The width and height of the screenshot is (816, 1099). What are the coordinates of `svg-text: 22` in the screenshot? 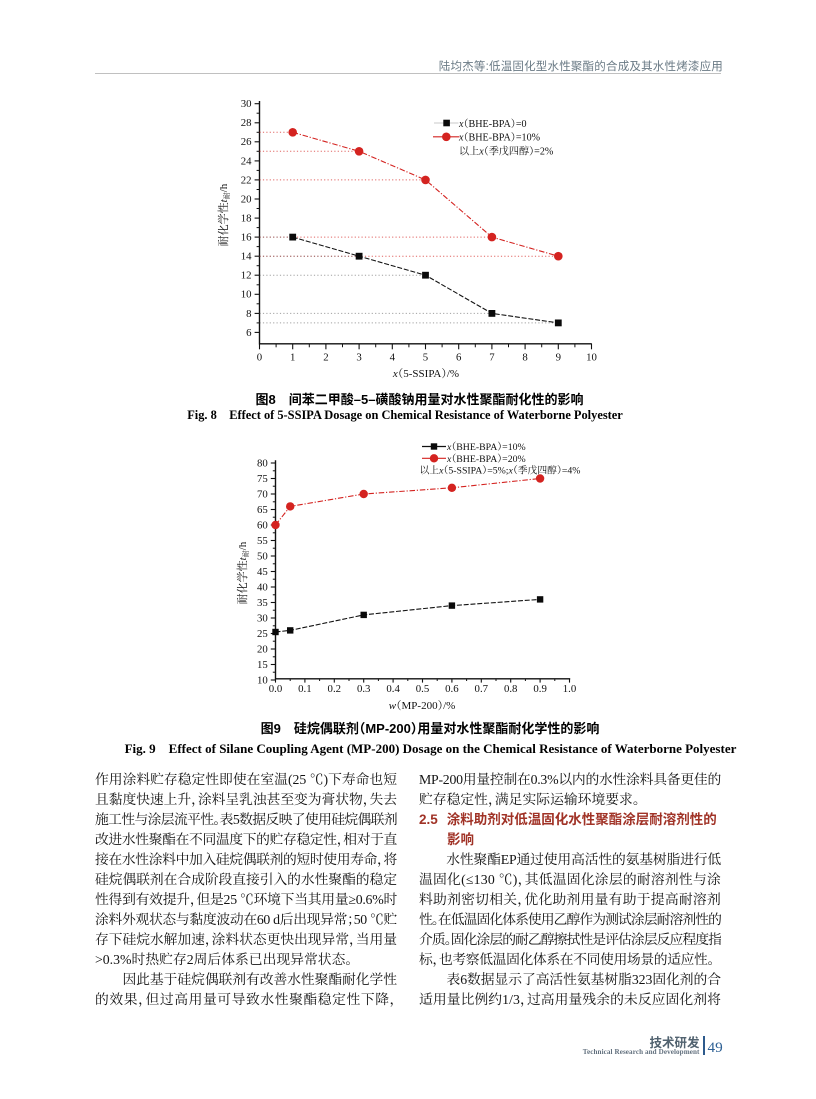 It's located at (246, 180).